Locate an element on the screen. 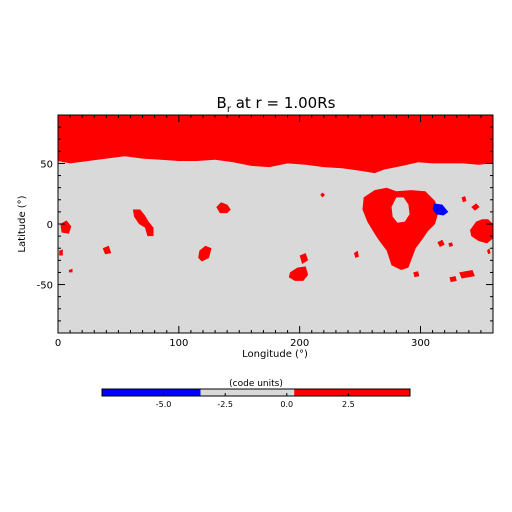 The height and width of the screenshot is (512, 512). positive-region-lon350 is located at coordinates (481, 231).